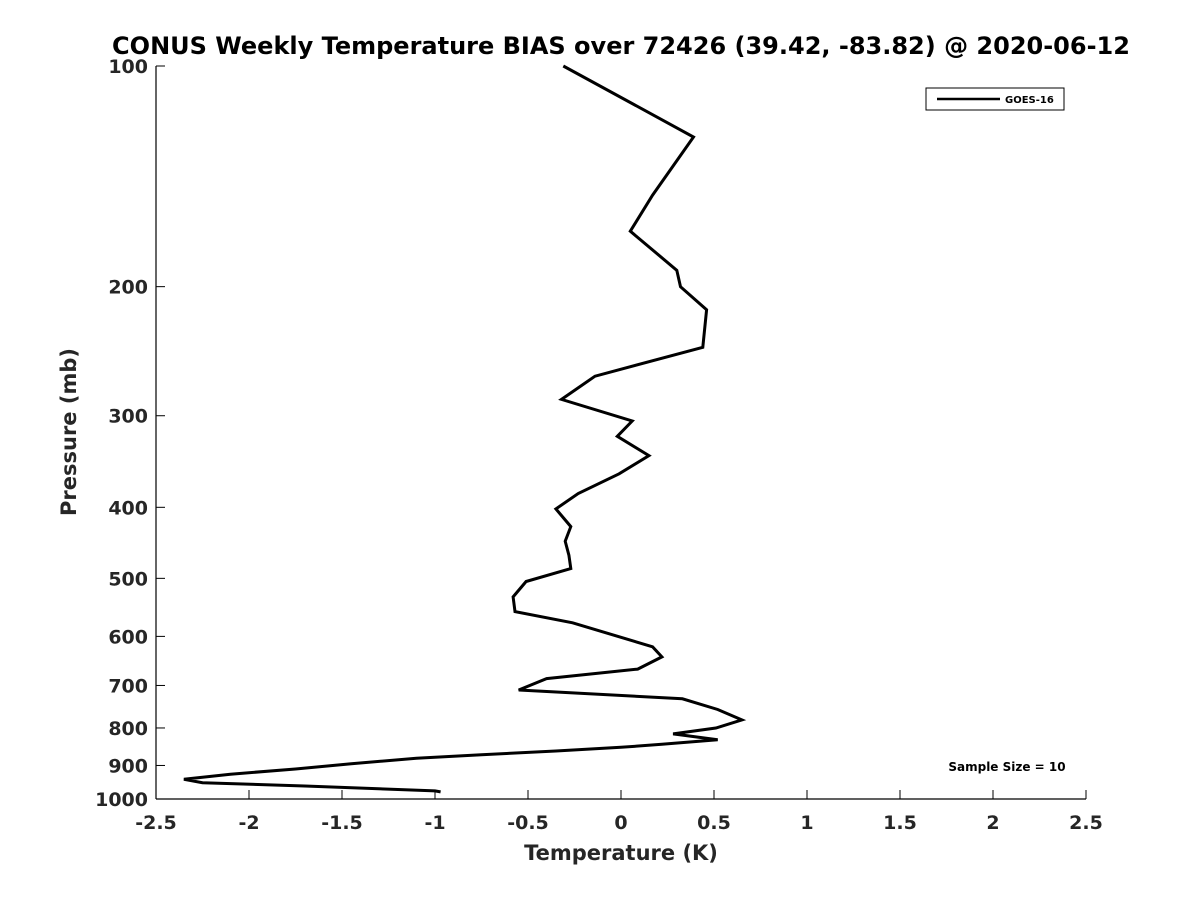  What do you see at coordinates (992, 823) in the screenshot?
I see `x-tick-label: 2` at bounding box center [992, 823].